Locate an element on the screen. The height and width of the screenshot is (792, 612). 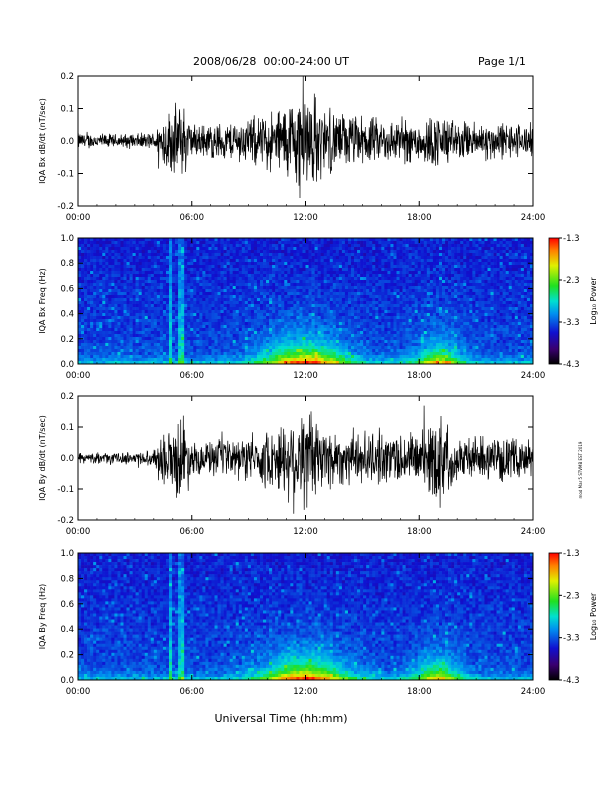
y-axis-label: IQA Bx Freq (Hz) is located at coordinates (42, 301).